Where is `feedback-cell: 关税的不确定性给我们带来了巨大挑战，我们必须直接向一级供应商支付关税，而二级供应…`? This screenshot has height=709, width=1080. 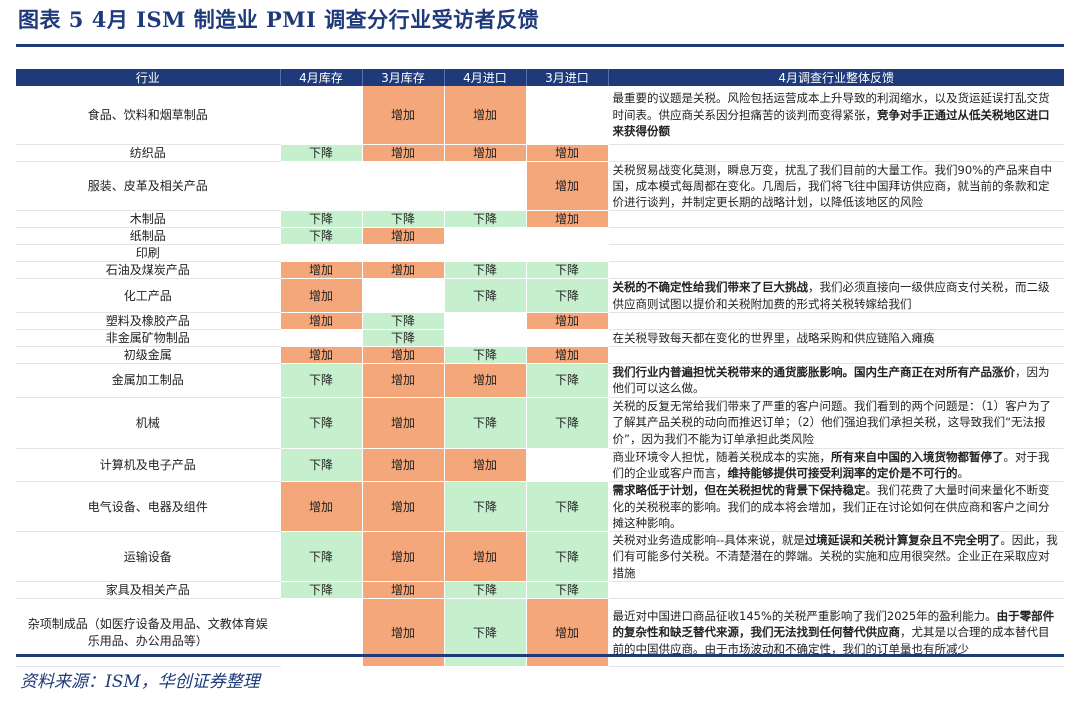 feedback-cell: 关税的不确定性给我们带来了巨大挑战，我们必须直接向一级供应商支付关税，而二级供应… is located at coordinates (835, 295).